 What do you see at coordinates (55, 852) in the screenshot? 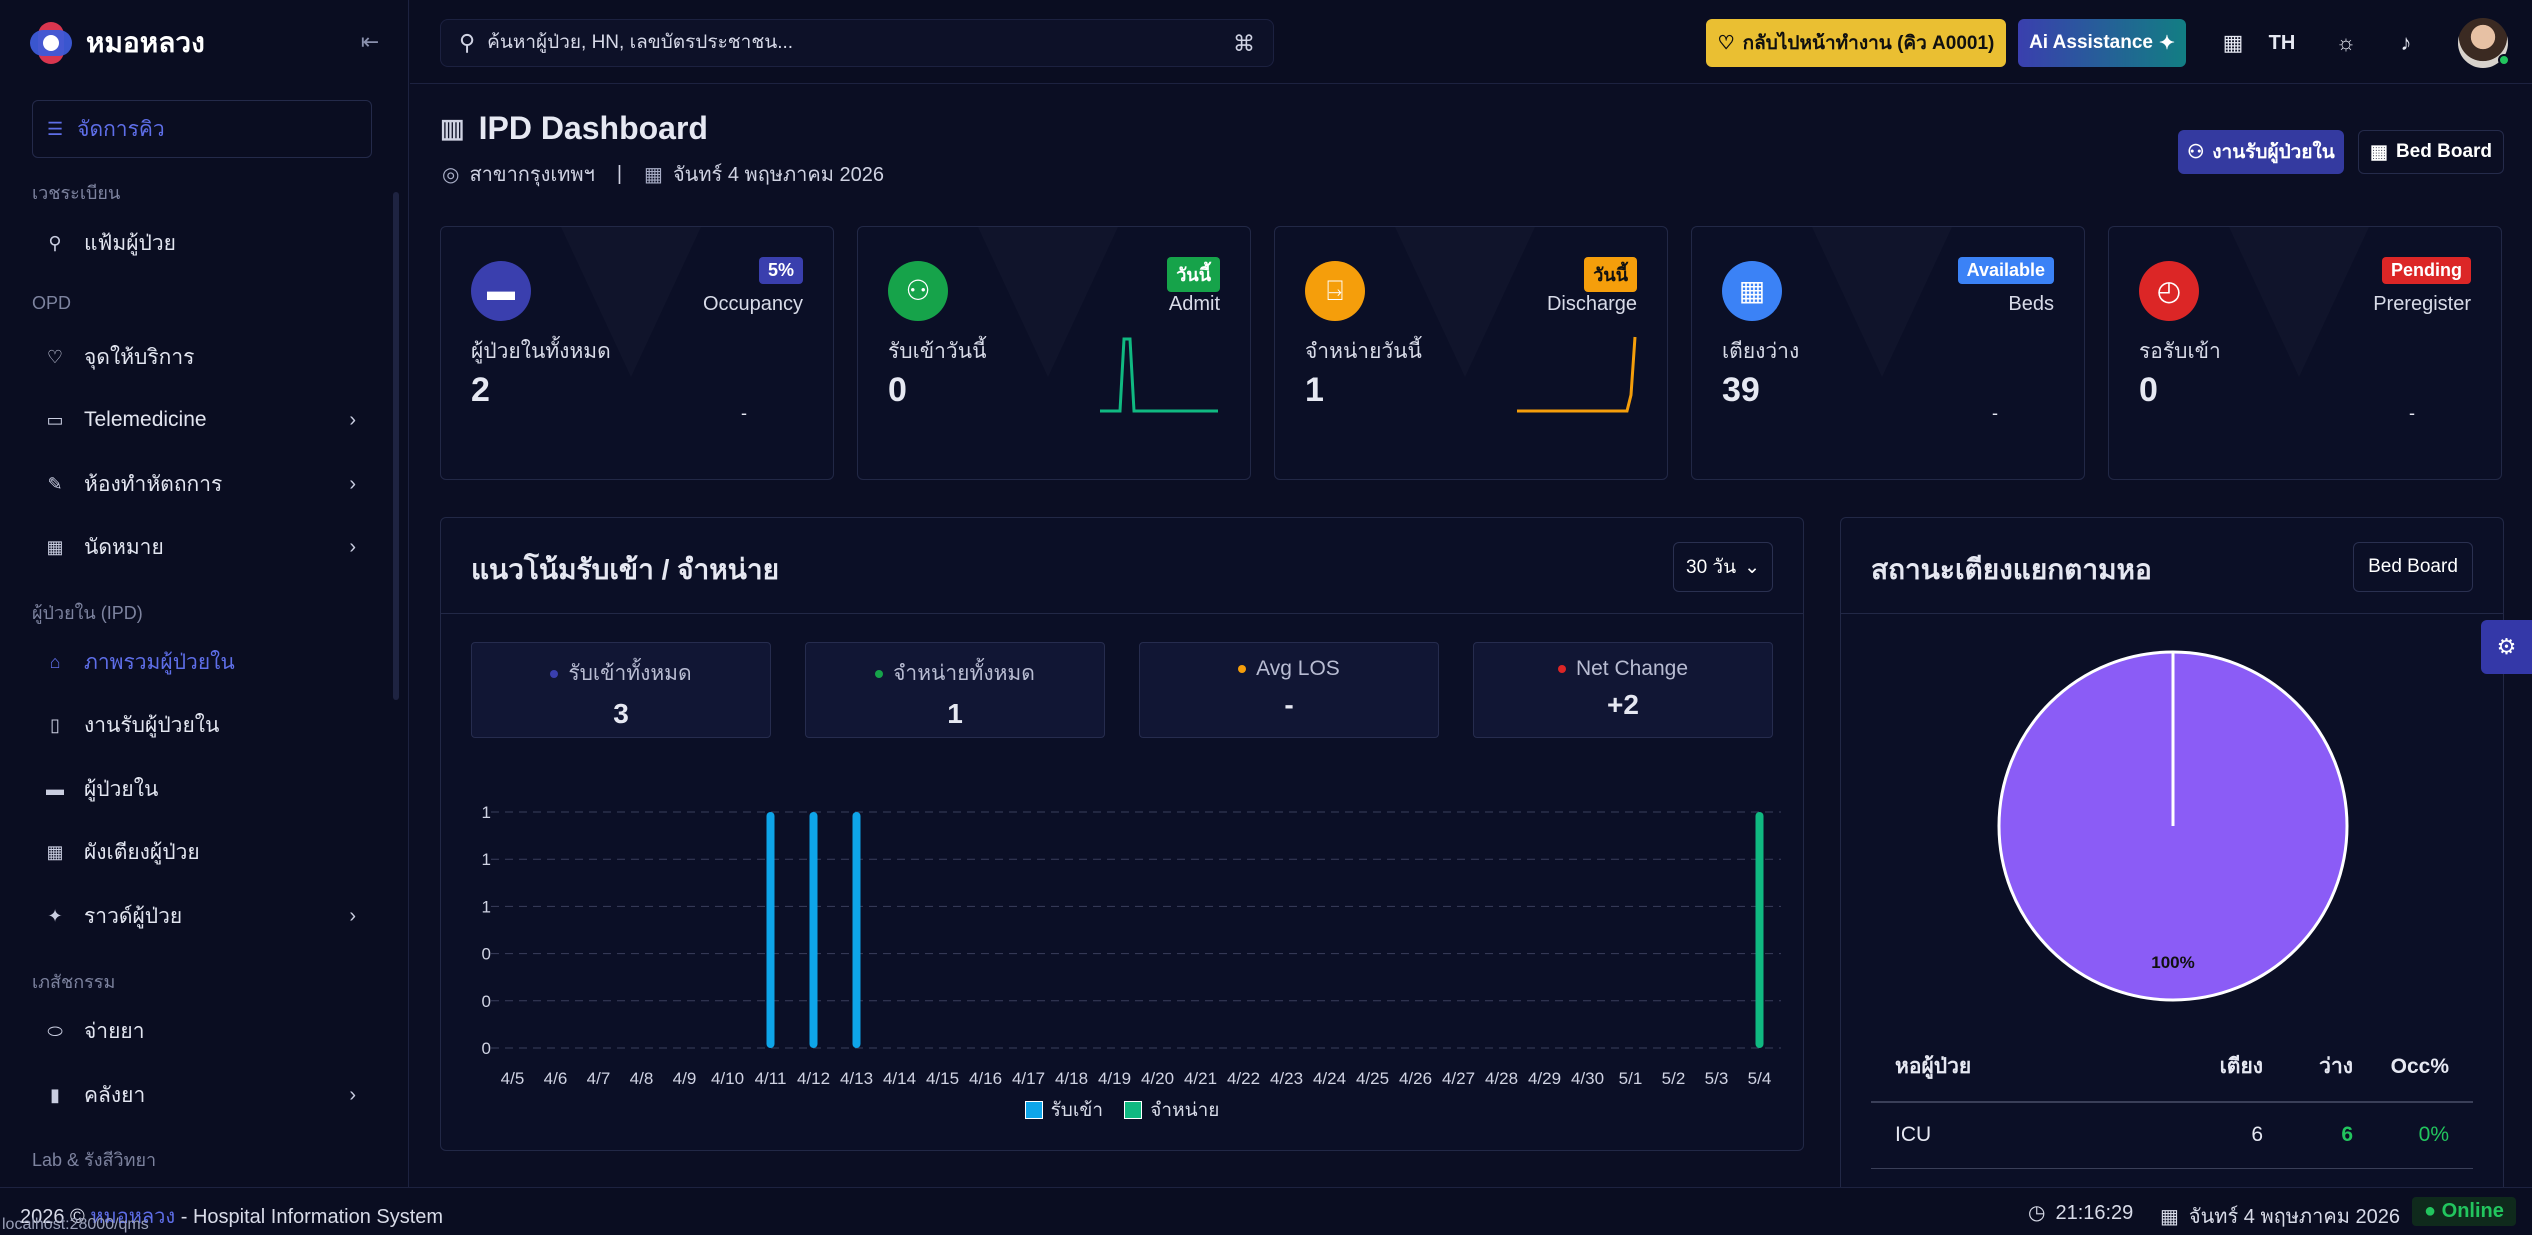
I see `grid-icon: ▦` at bounding box center [55, 852].